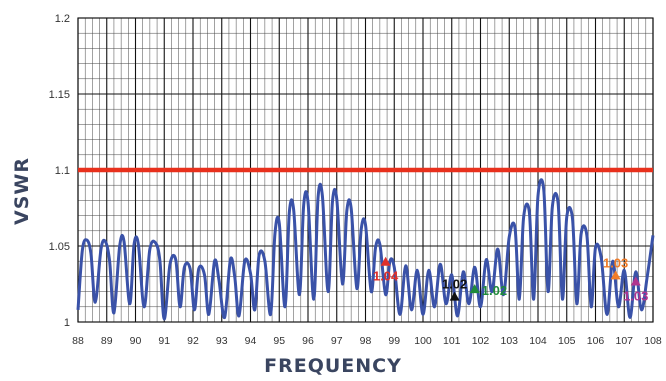 This screenshot has height=381, width=666. I want to click on y-tick-label: 1.05, so click(59, 247).